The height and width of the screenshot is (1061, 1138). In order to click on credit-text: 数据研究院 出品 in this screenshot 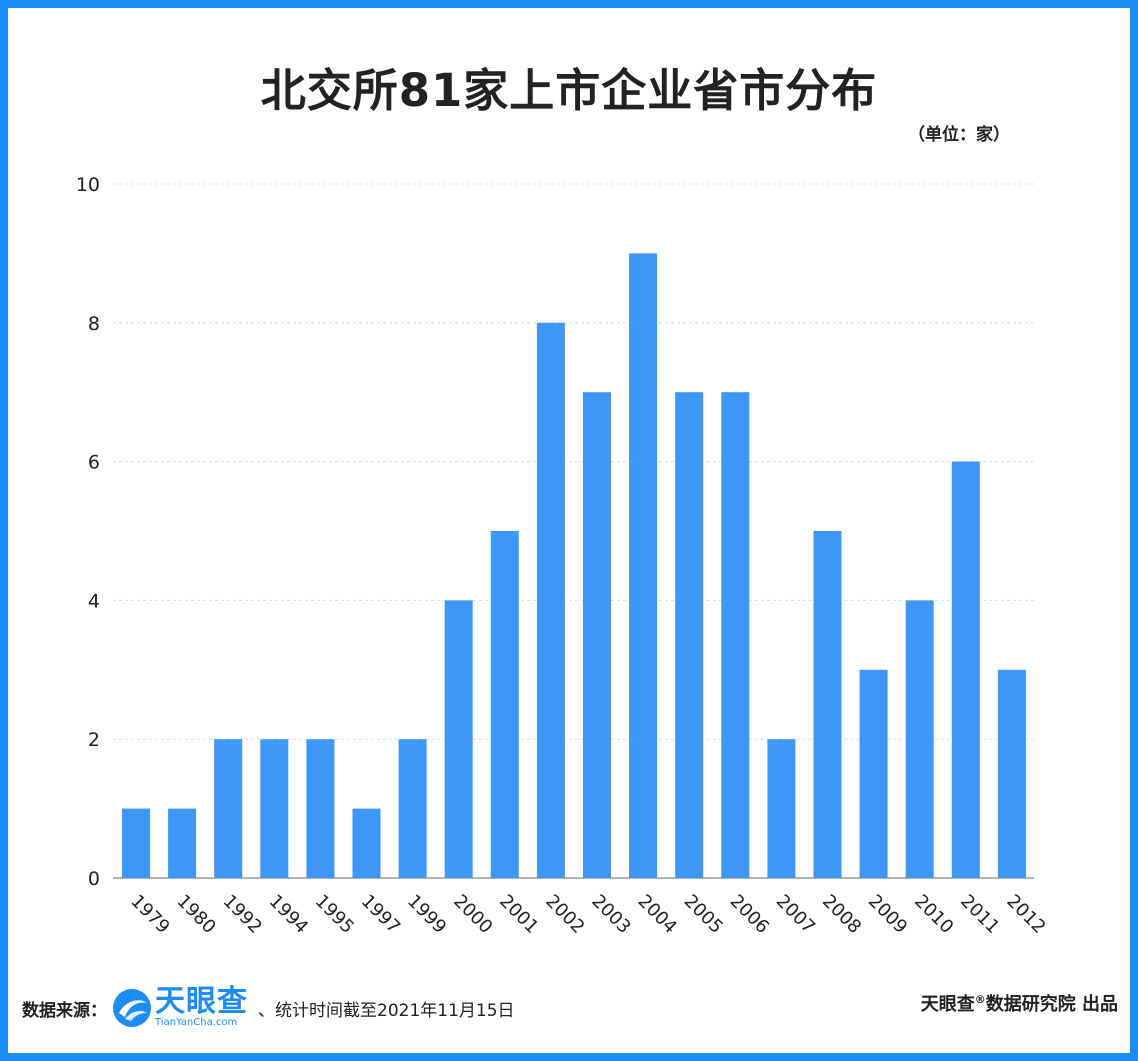, I will do `click(1051, 1004)`.